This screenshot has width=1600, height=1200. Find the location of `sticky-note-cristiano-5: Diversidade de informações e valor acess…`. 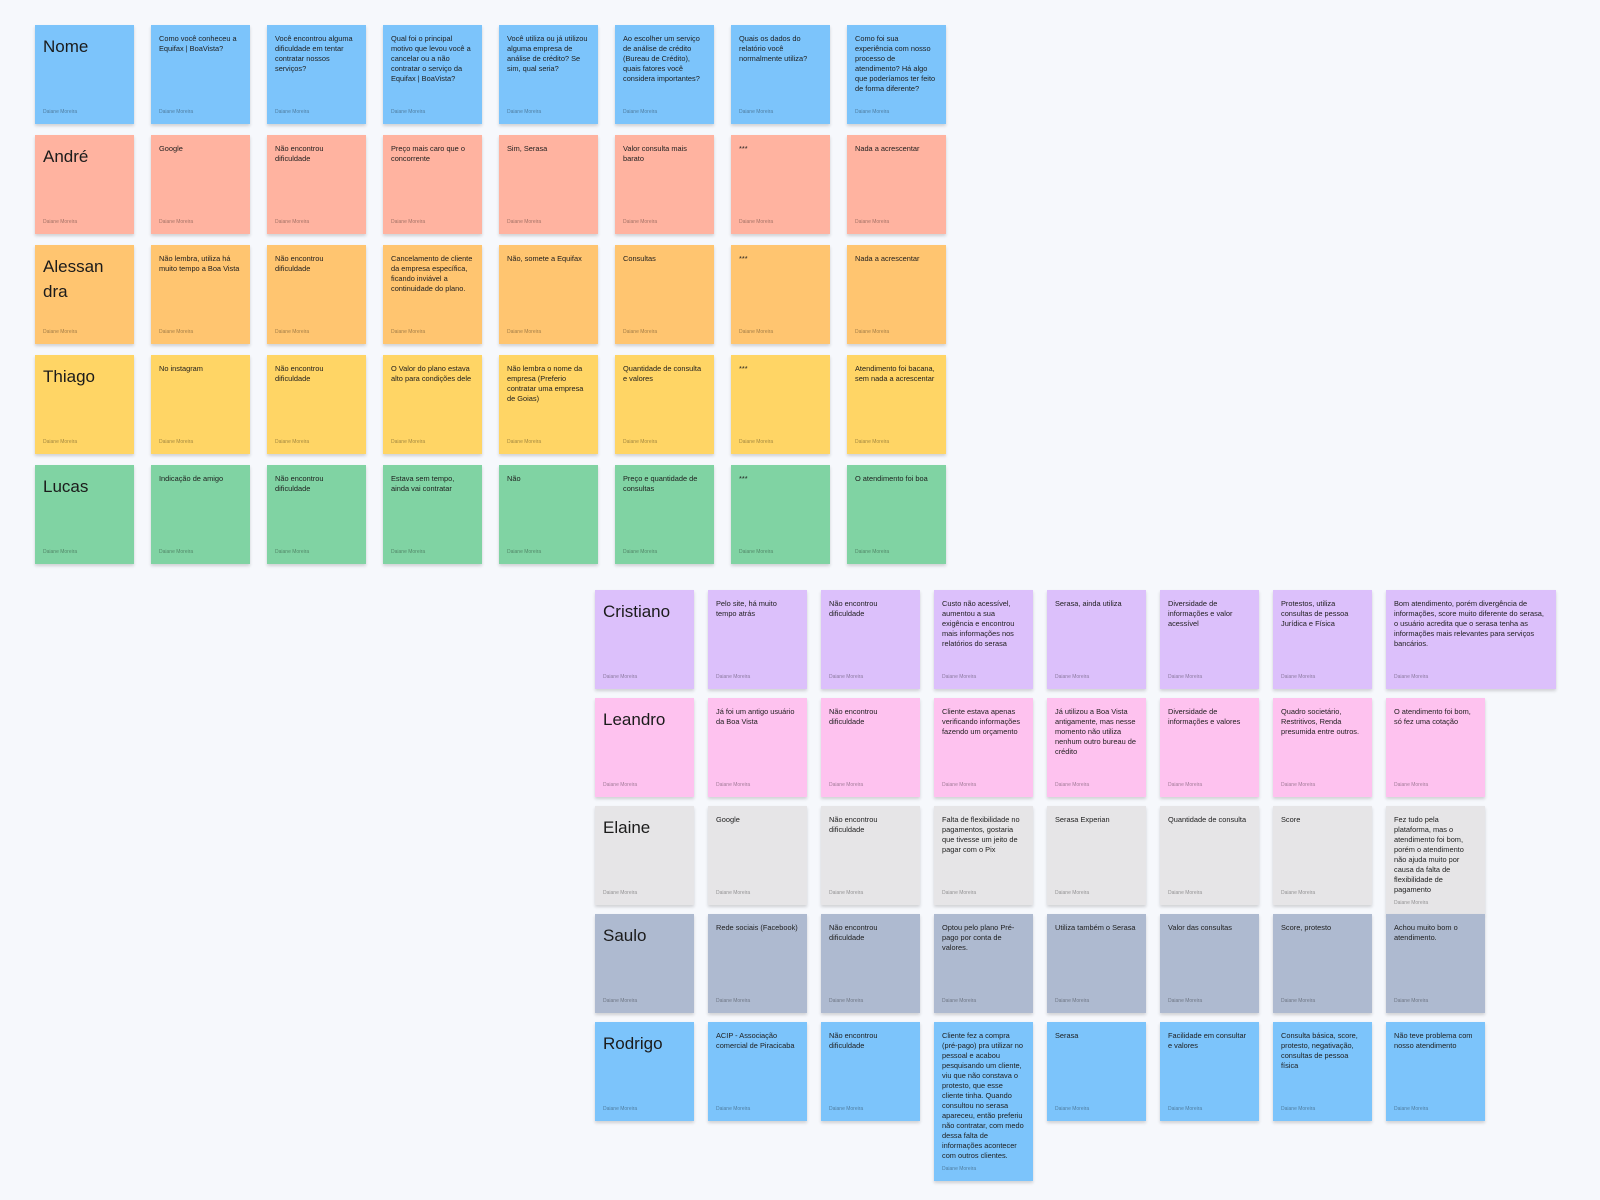

sticky-note-cristiano-5: Diversidade de informações e valor acess… is located at coordinates (1209, 639).